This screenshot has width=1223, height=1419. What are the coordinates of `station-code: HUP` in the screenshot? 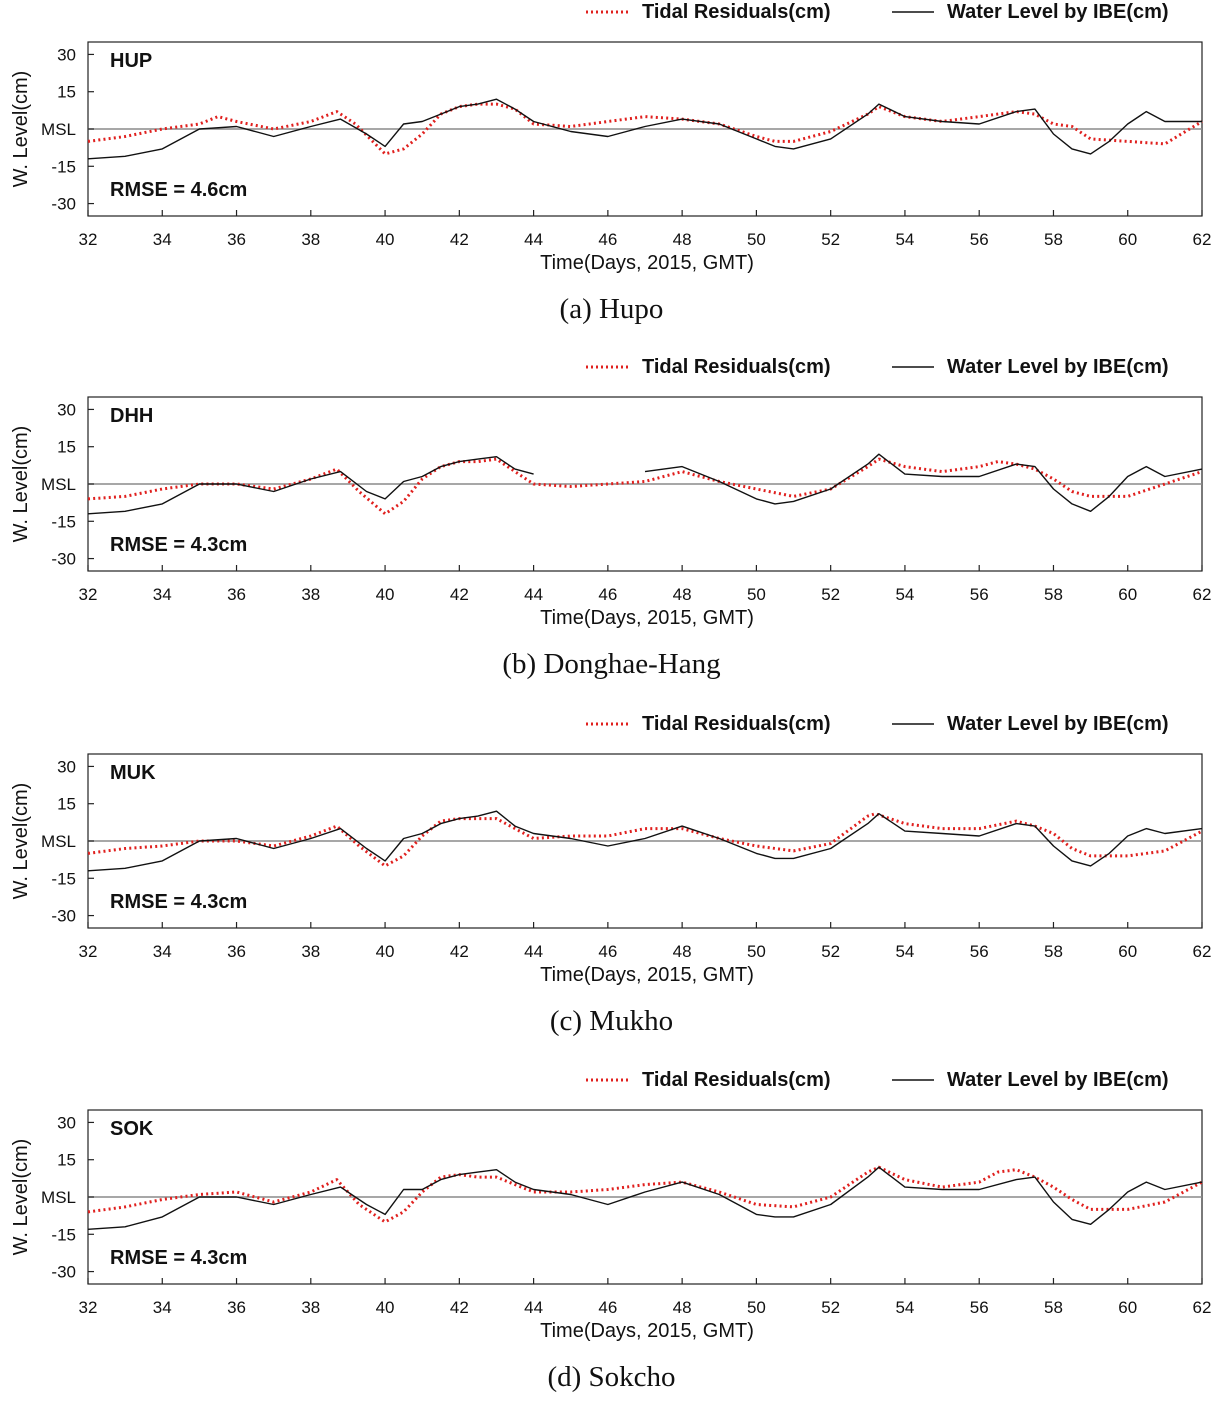 It's located at (131, 61).